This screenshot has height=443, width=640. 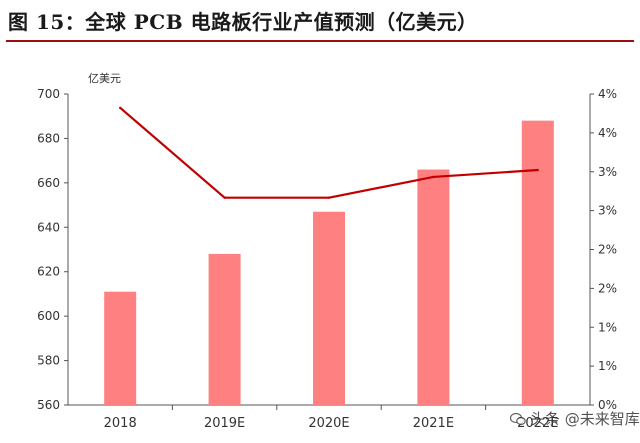 What do you see at coordinates (104, 78) in the screenshot?
I see `left-axis-unit: 亿美元` at bounding box center [104, 78].